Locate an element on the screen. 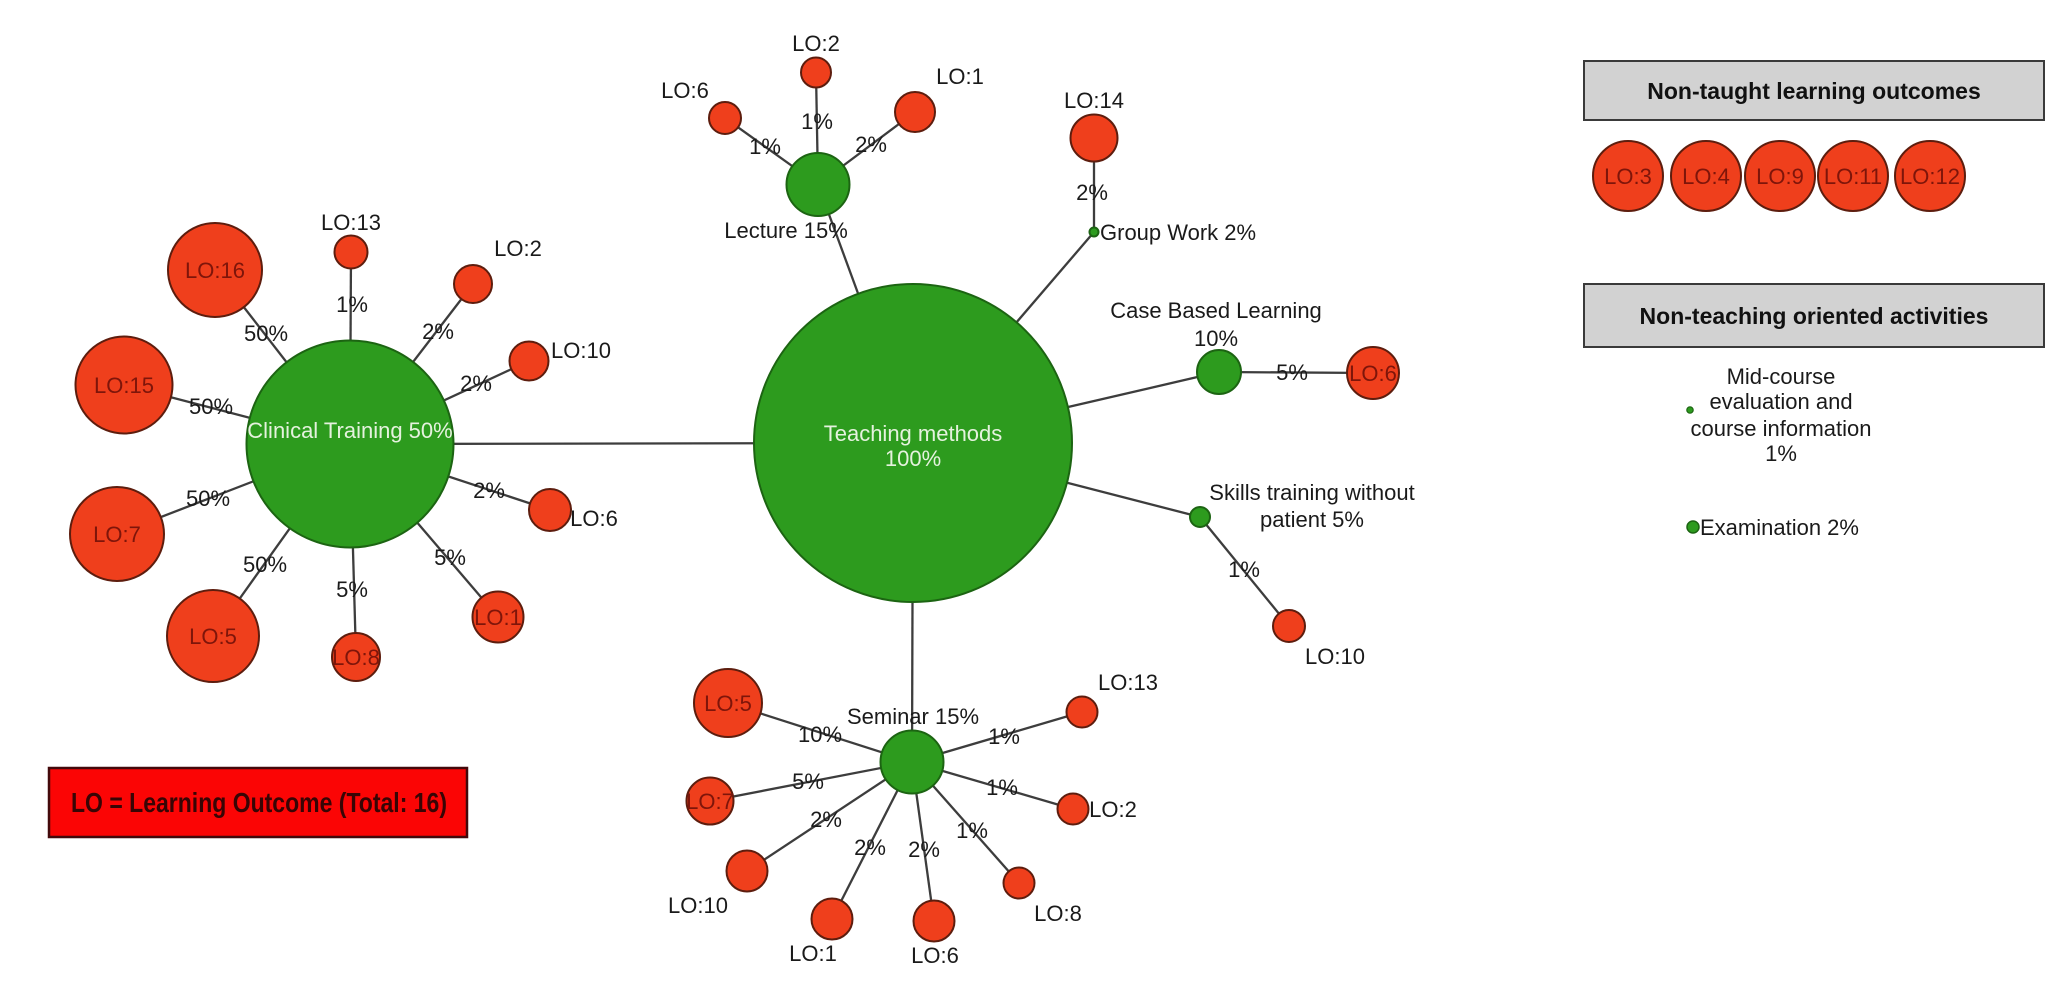  svg-text: LO:9 is located at coordinates (1780, 176).